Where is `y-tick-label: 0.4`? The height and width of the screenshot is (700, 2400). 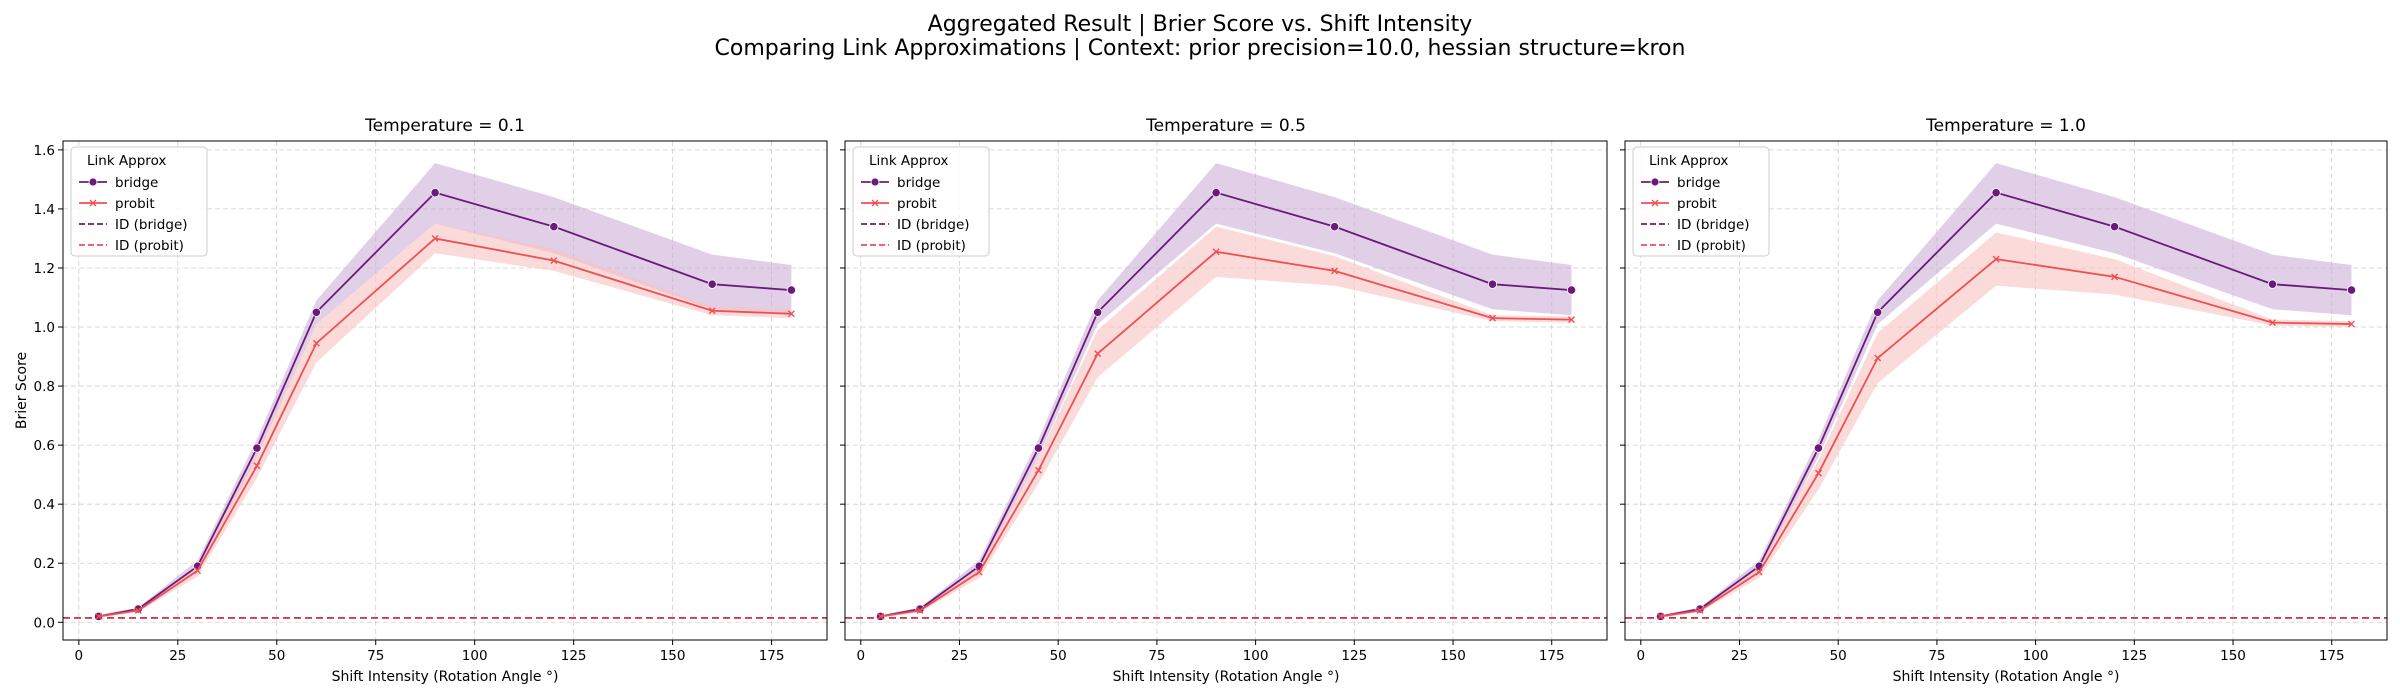 y-tick-label: 0.4 is located at coordinates (44, 505).